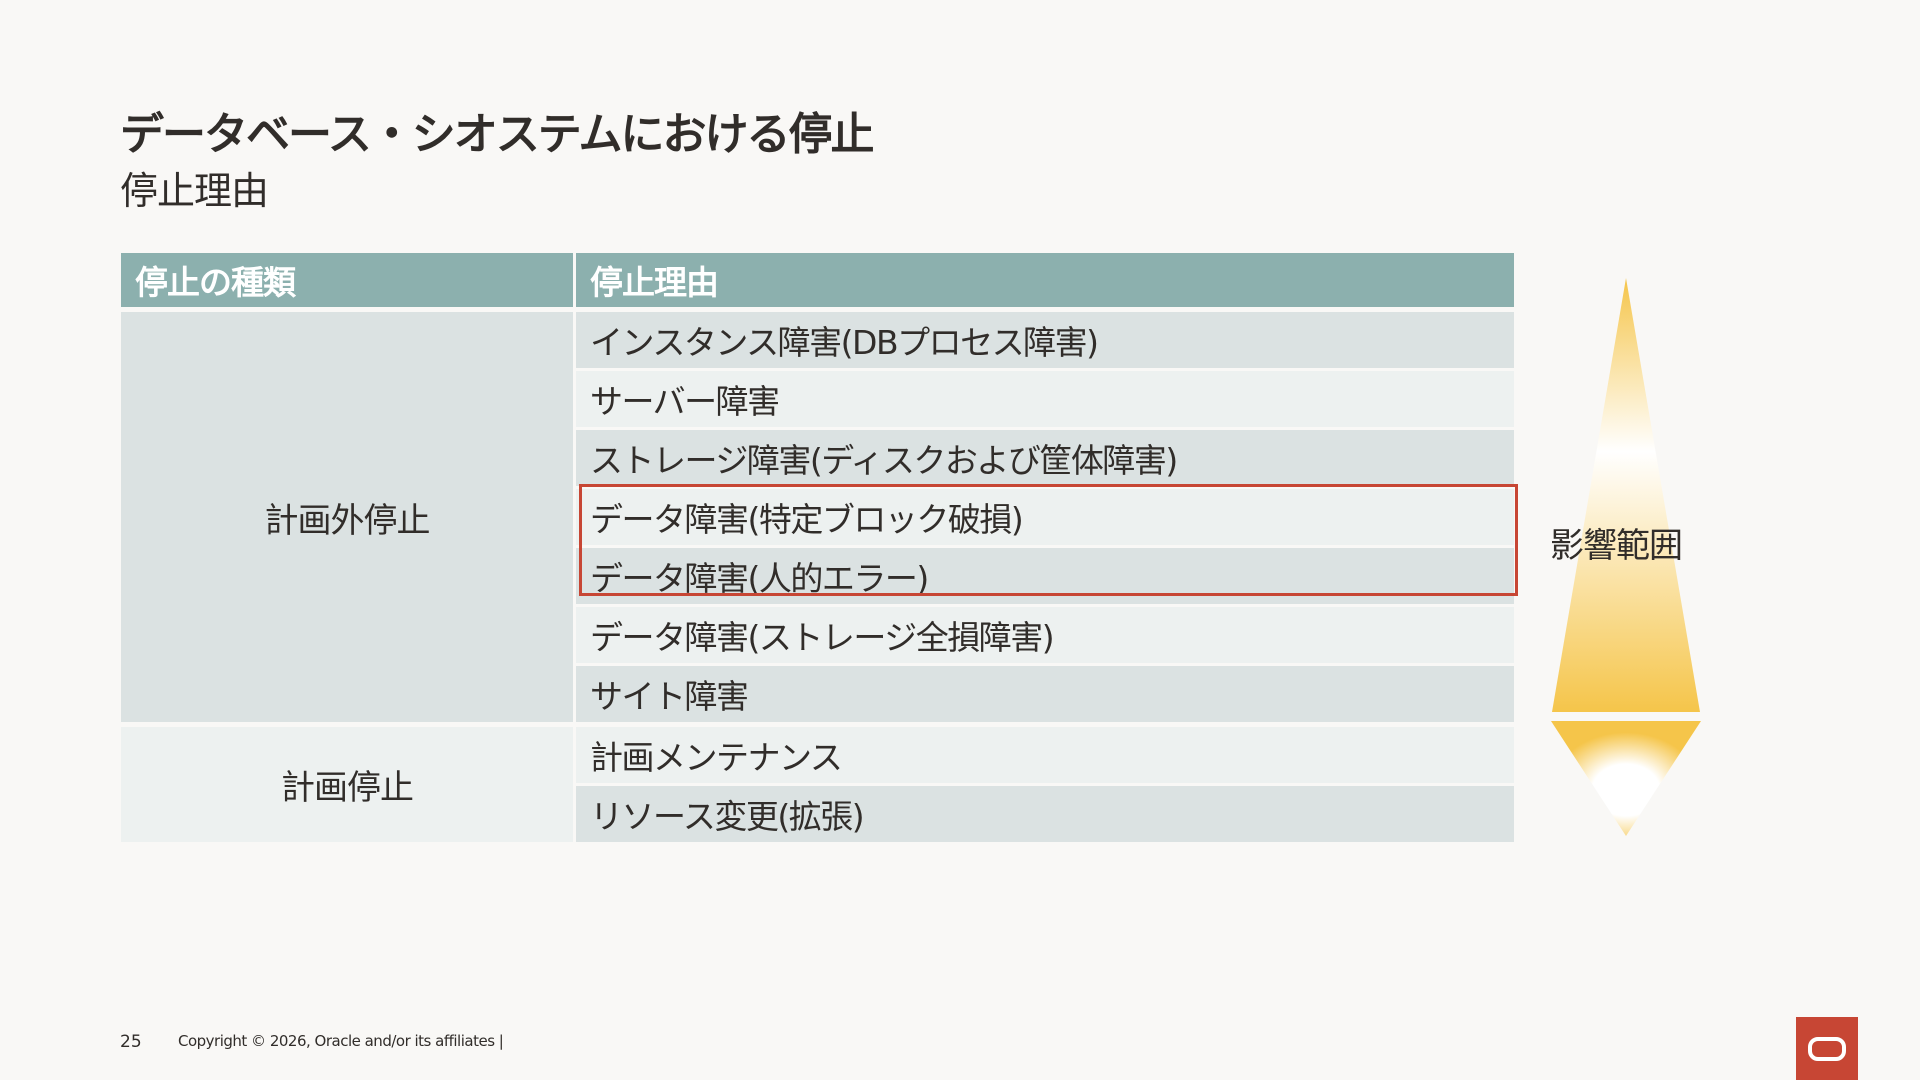 The height and width of the screenshot is (1080, 1920). I want to click on impact-scope-label: 影響範囲, so click(1616, 546).